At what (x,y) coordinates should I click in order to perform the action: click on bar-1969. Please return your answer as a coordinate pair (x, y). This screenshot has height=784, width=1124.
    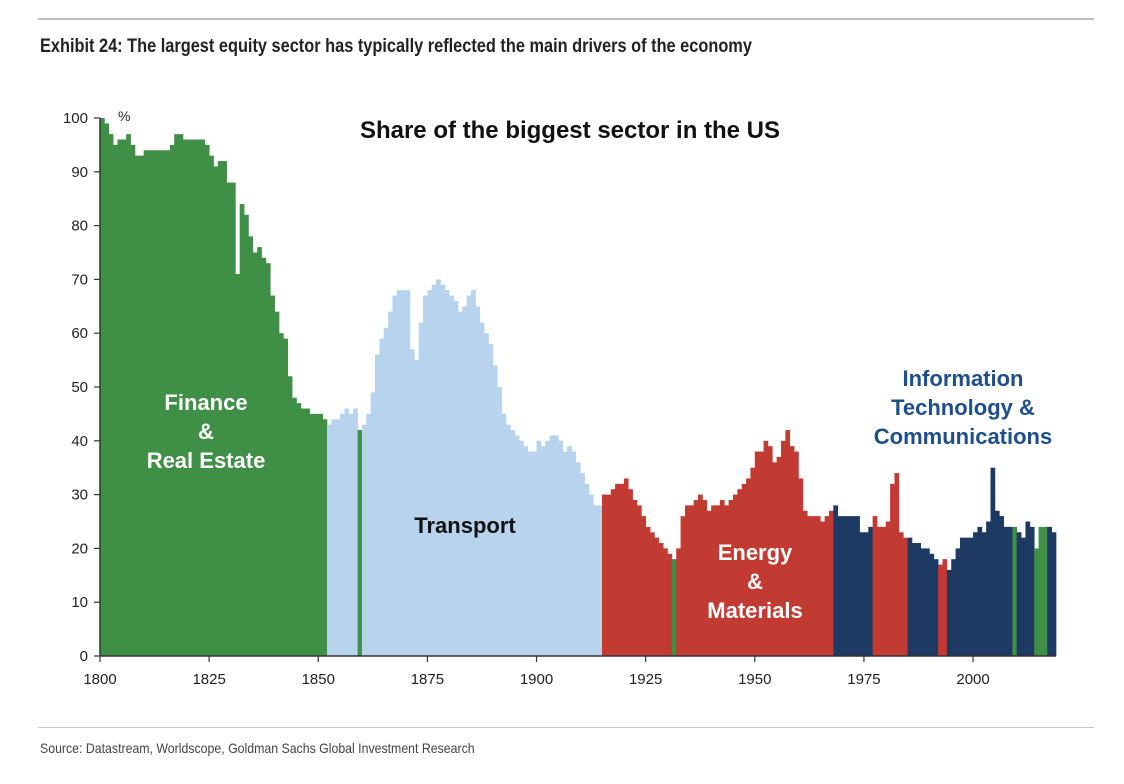
    Looking at the image, I should click on (840, 586).